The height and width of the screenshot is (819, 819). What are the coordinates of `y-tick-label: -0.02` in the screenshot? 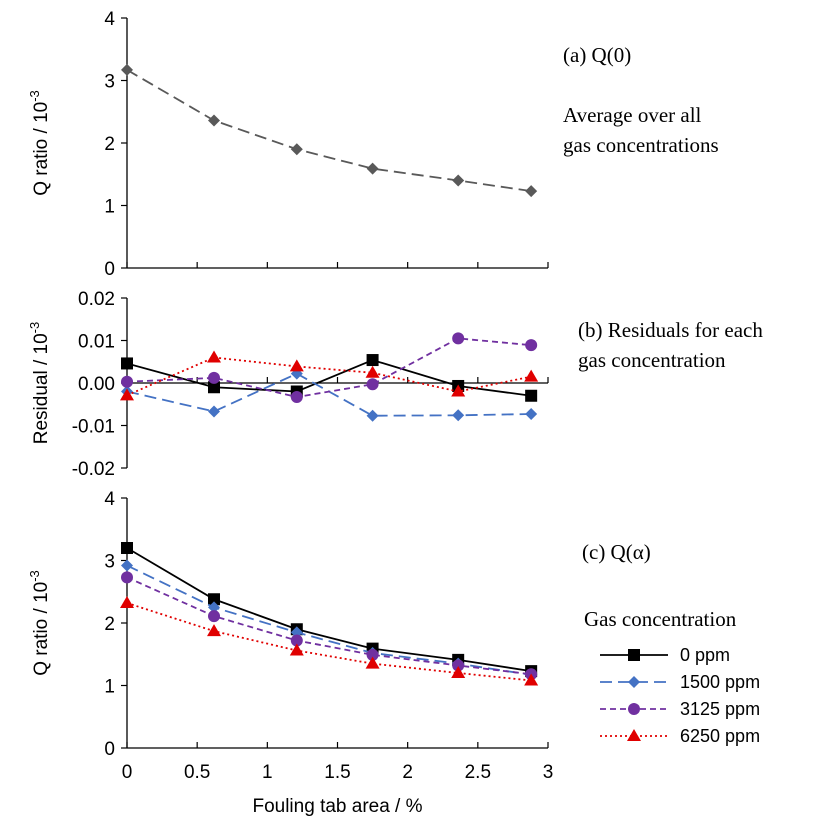 It's located at (93, 469).